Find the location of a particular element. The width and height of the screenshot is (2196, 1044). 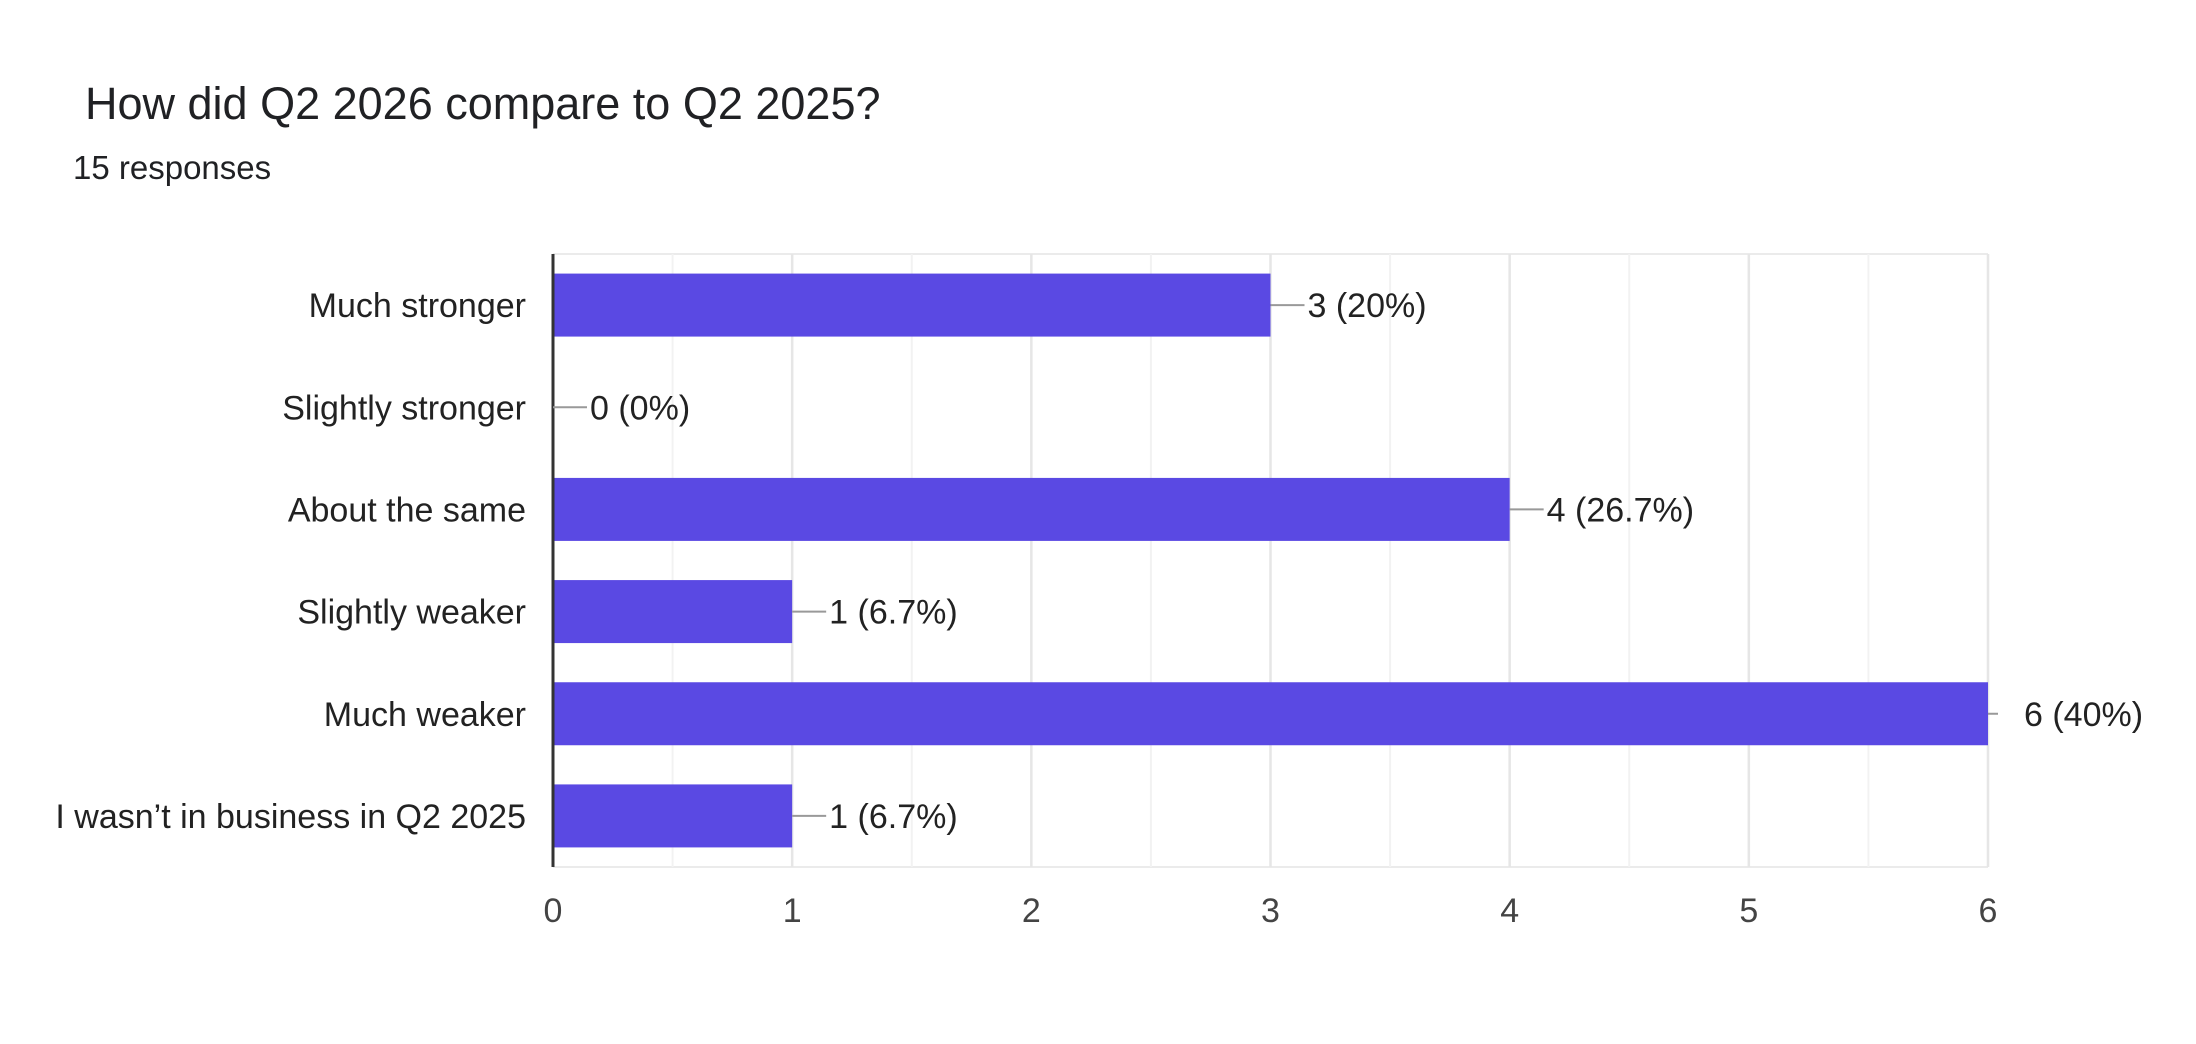

x-tick-label: 0 is located at coordinates (553, 911).